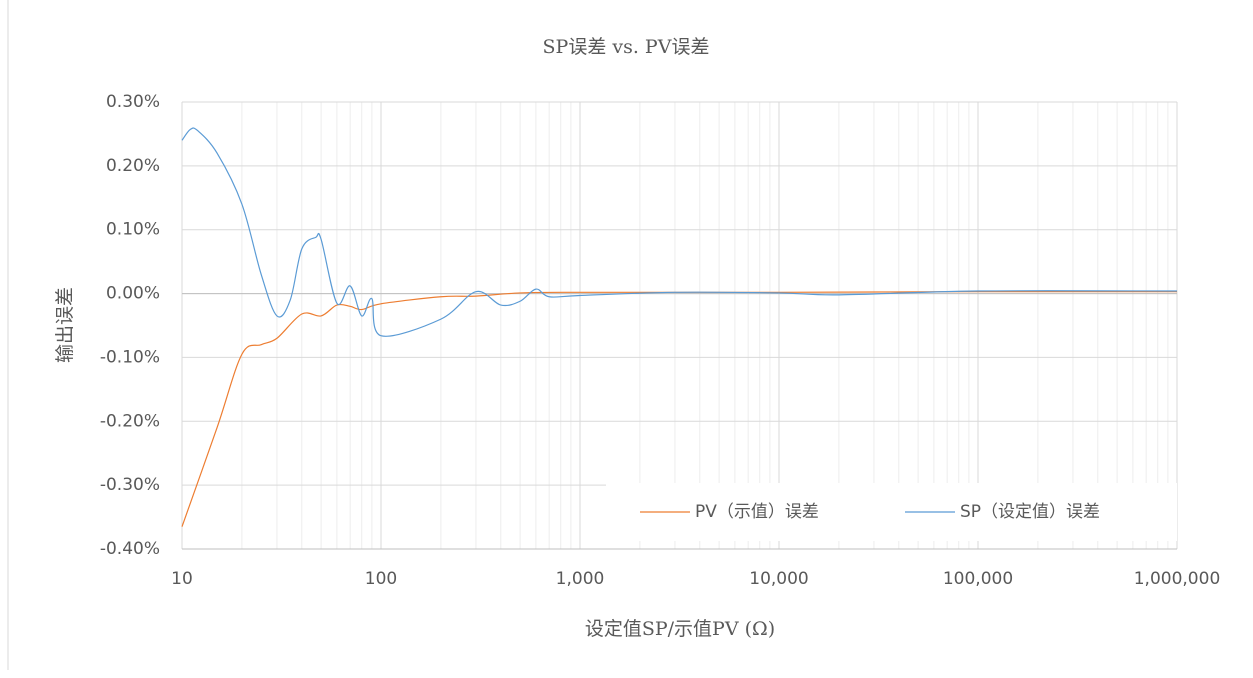  I want to click on legend-label: SP（设定值）误差, so click(1030, 512).